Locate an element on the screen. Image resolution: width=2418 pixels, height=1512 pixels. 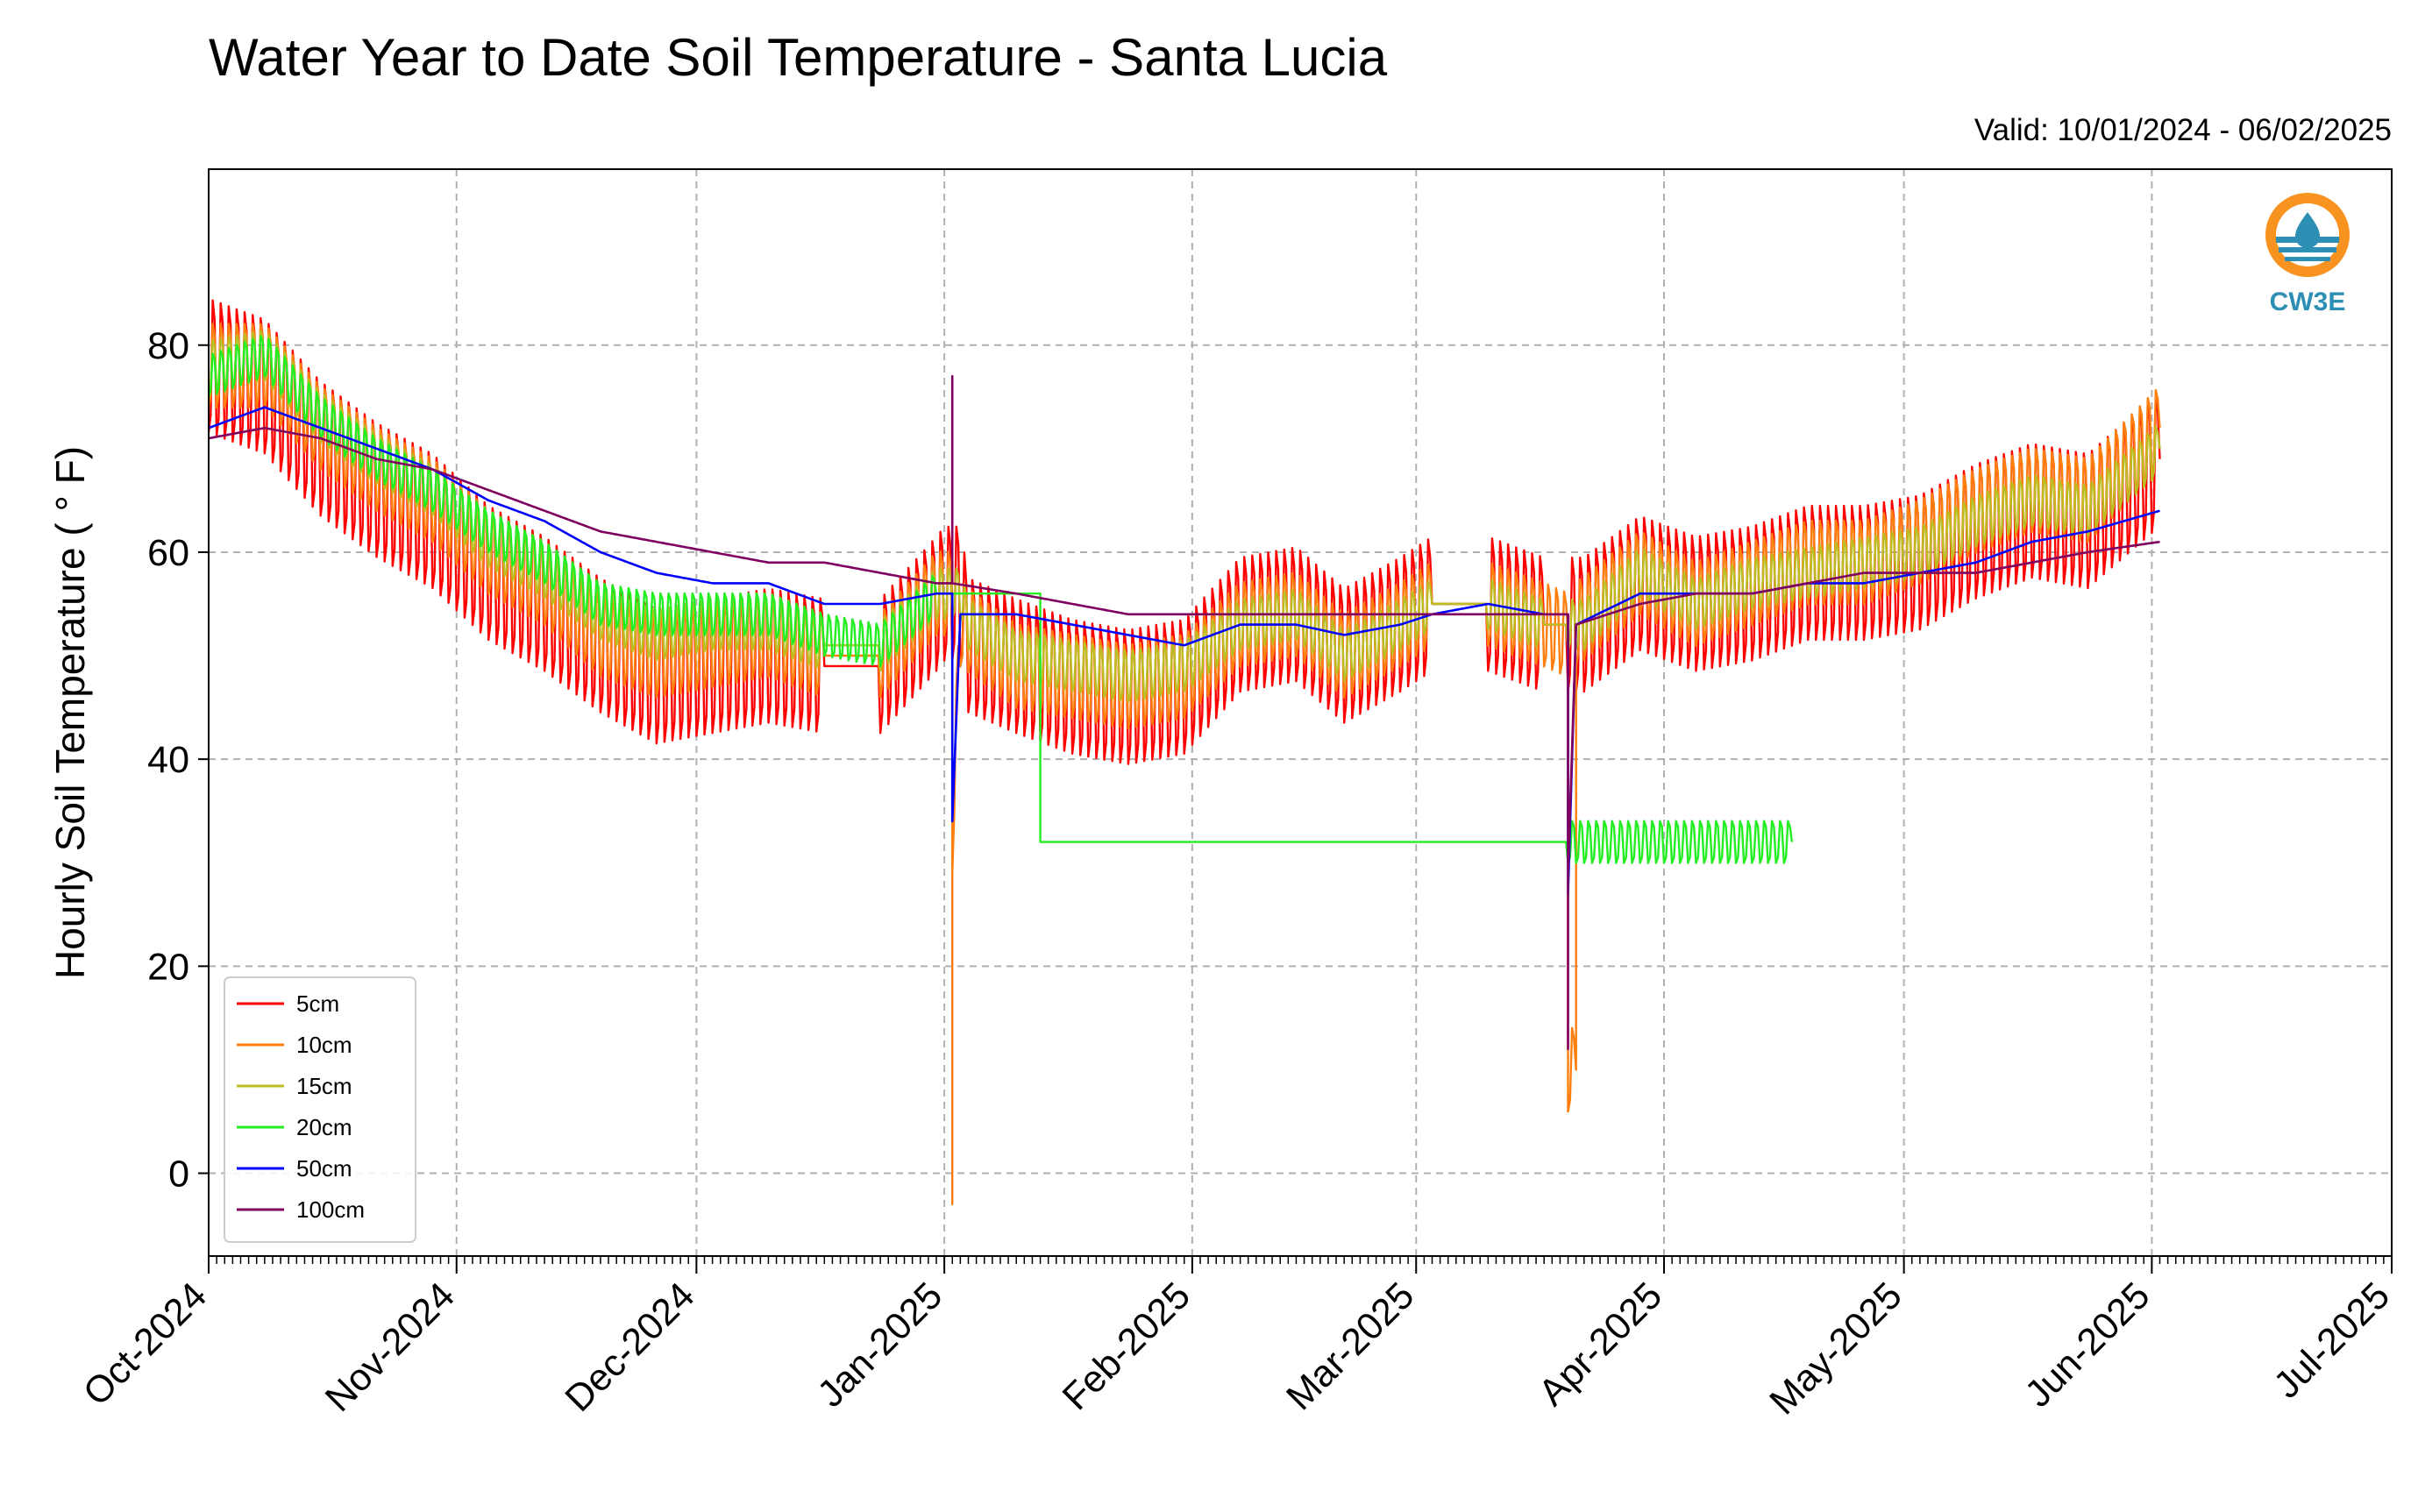
legend-label-15cm: 15cm is located at coordinates (324, 1086).